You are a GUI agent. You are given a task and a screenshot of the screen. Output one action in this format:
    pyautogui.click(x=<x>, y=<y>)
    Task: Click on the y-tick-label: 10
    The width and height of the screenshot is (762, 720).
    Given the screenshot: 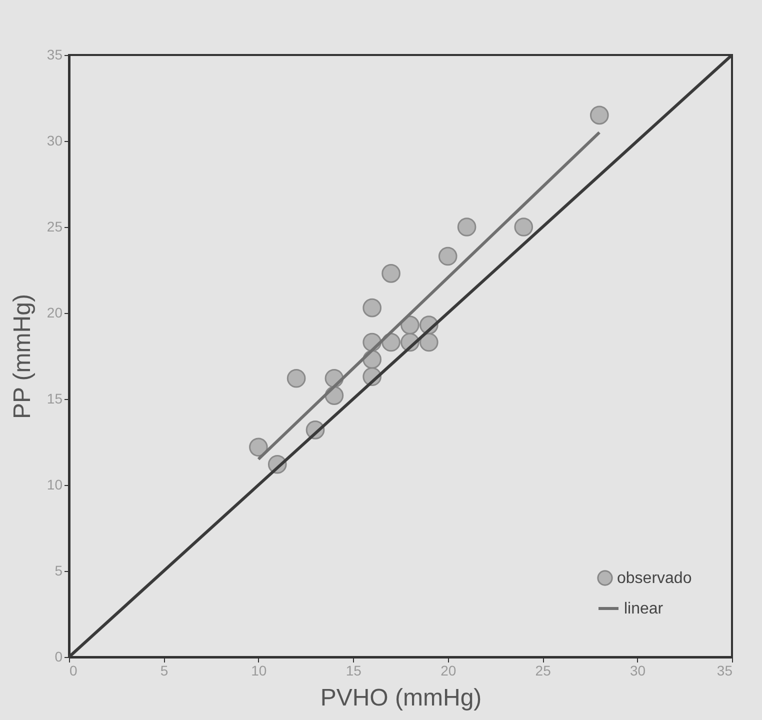 What is the action you would take?
    pyautogui.click(x=54, y=484)
    